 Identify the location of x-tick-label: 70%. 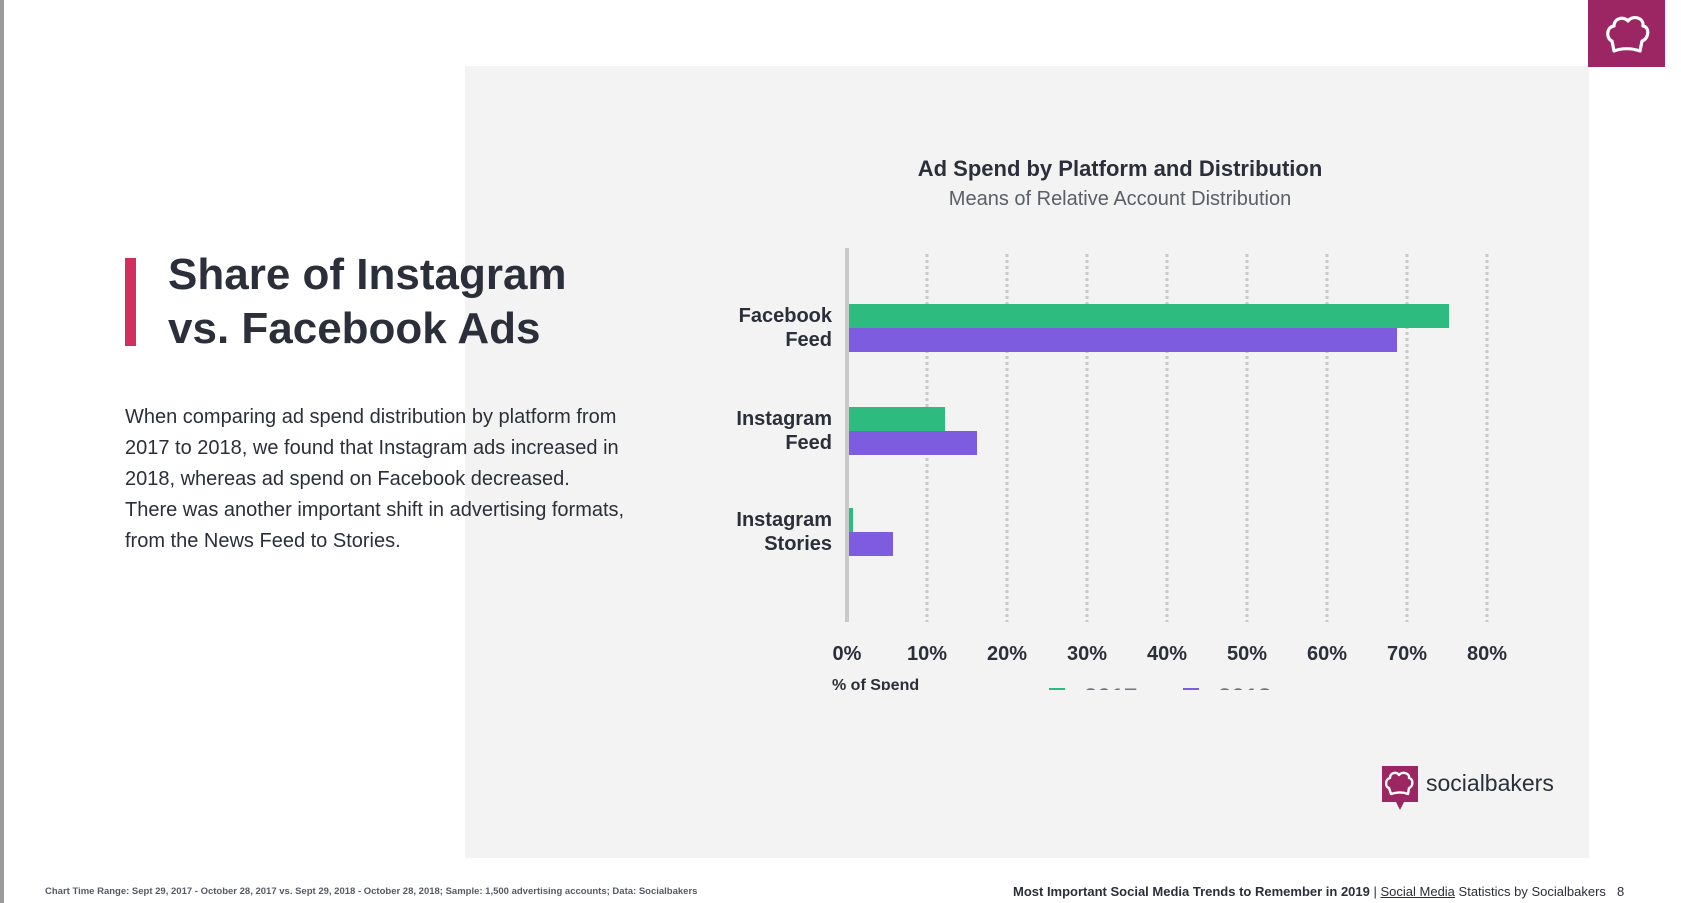
(1407, 654).